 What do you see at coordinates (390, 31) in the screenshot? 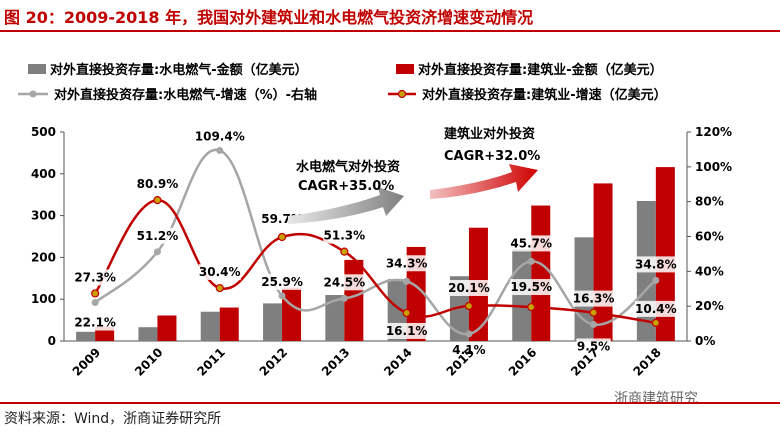
I see `title-divider` at bounding box center [390, 31].